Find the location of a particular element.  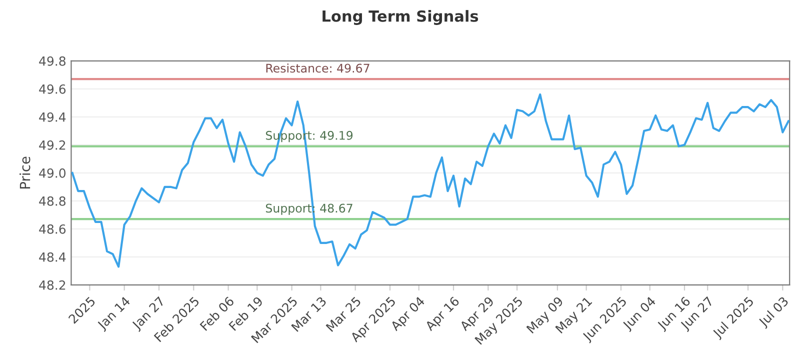

ref-line-label: Resistance: 49.67 is located at coordinates (318, 68).